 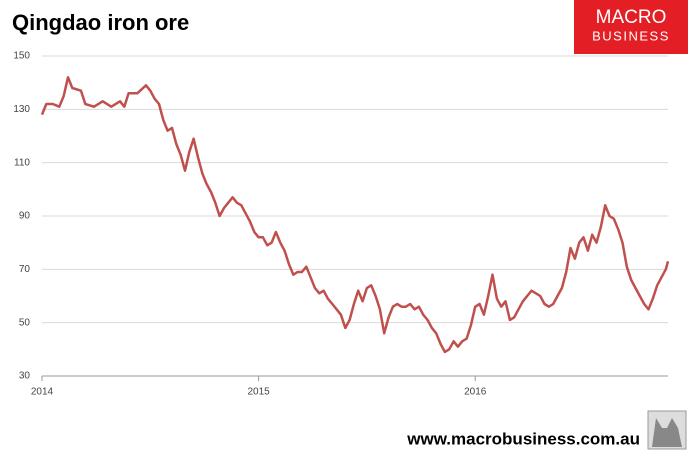 I want to click on y-tick-label: 50, so click(x=25, y=322).